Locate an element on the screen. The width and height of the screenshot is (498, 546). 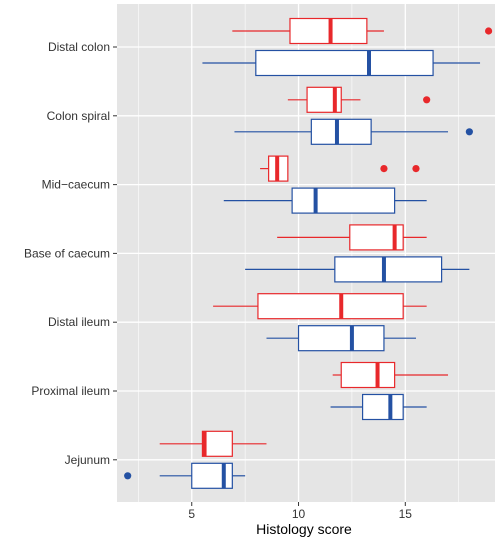
y-tick-label: Jejunum is located at coordinates (87, 460).